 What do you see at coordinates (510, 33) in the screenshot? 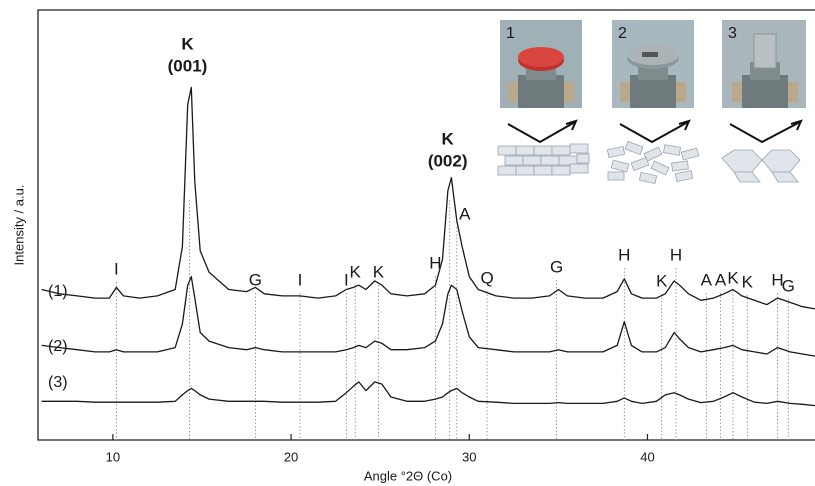
I see `inset-label: 1` at bounding box center [510, 33].